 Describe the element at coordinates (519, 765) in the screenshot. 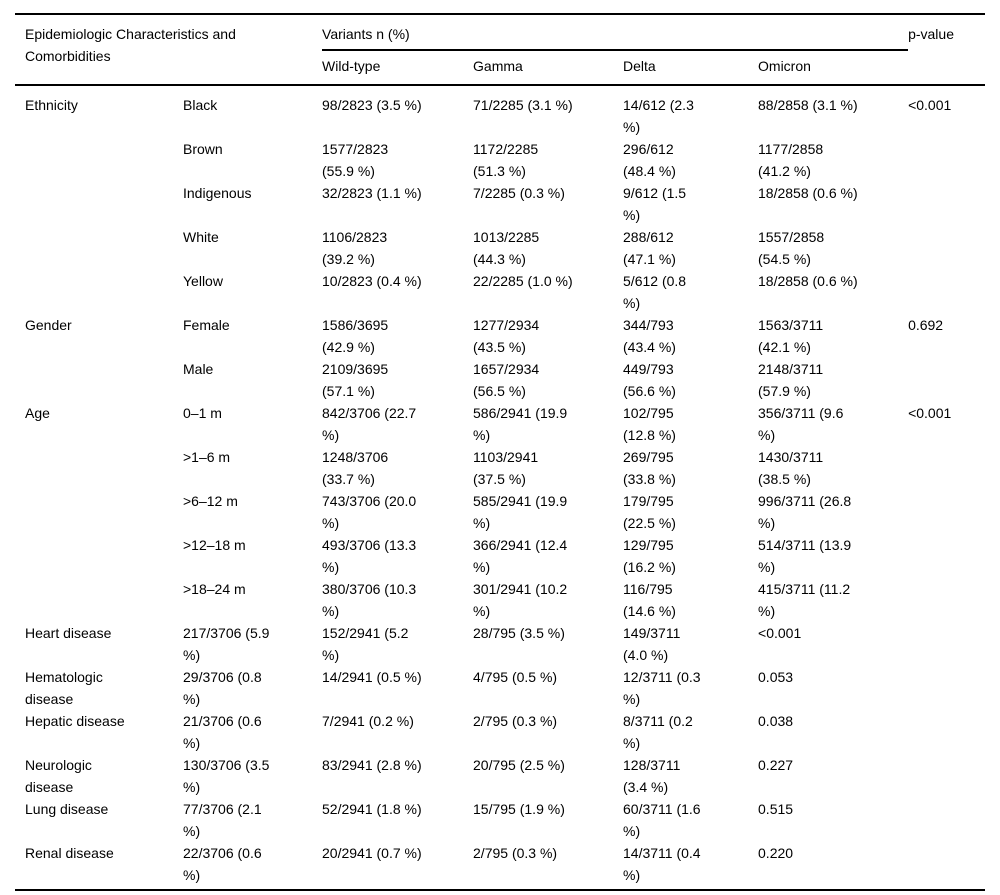

I see `value-cell: 20/795 (2.5 %)` at that location.